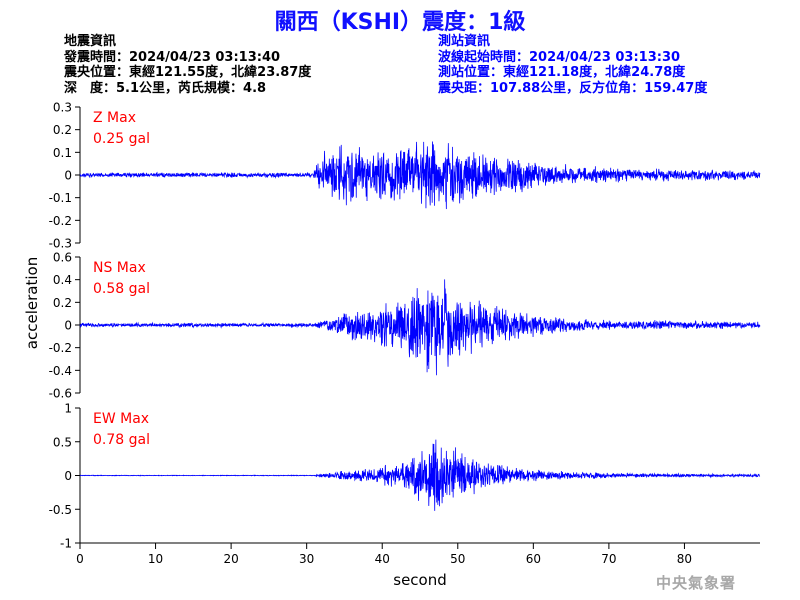  What do you see at coordinates (420, 475) in the screenshot?
I see `waveform-trace-ew` at bounding box center [420, 475].